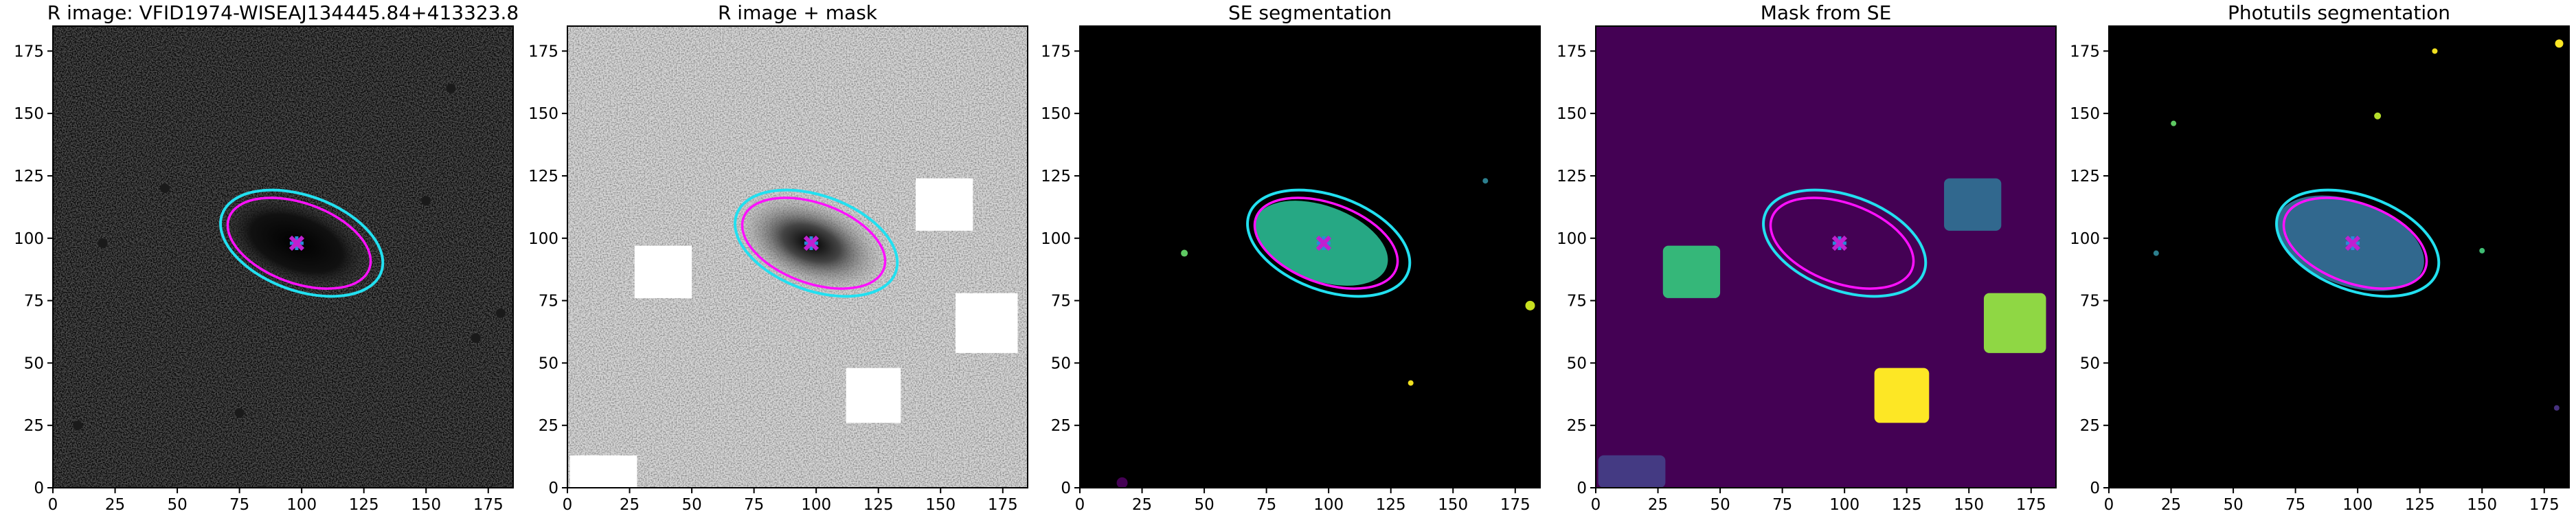 This screenshot has width=2576, height=518. What do you see at coordinates (1310, 12) in the screenshot?
I see `panel-title: SE segmentation` at bounding box center [1310, 12].